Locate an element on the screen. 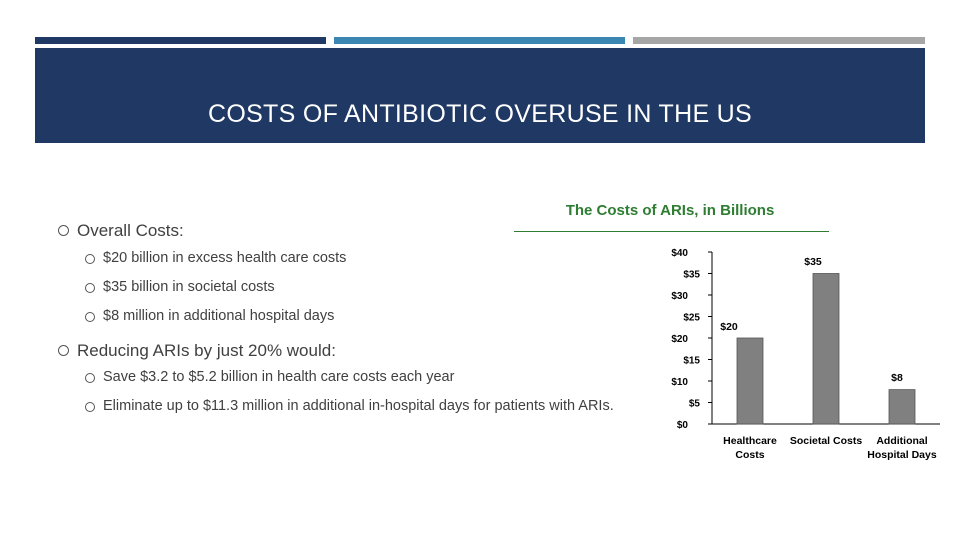 The width and height of the screenshot is (960, 540). bullet-text: Reducing ARIs by just 20% would: is located at coordinates (206, 350).